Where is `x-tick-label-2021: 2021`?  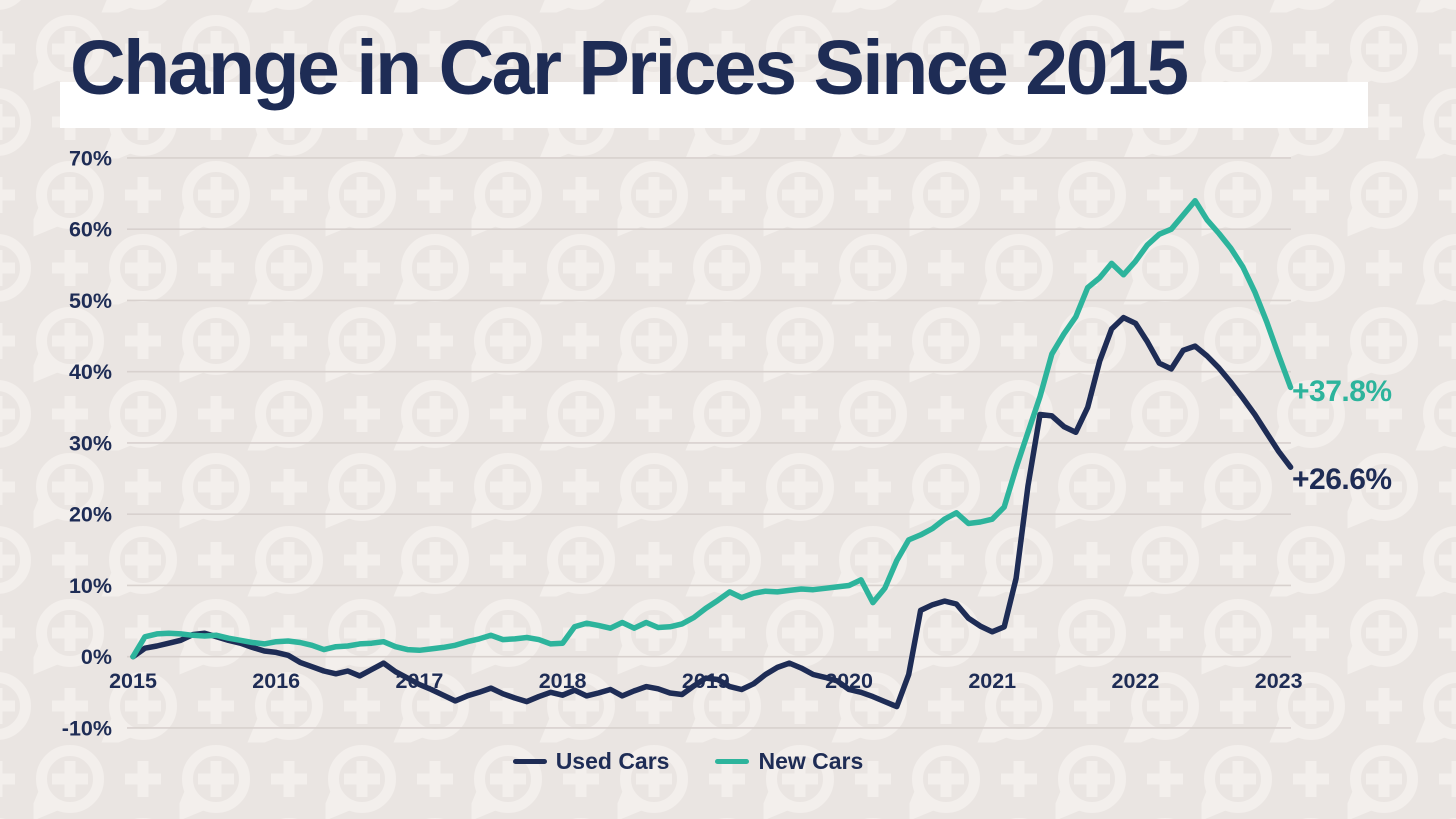
x-tick-label-2021: 2021 is located at coordinates (992, 681).